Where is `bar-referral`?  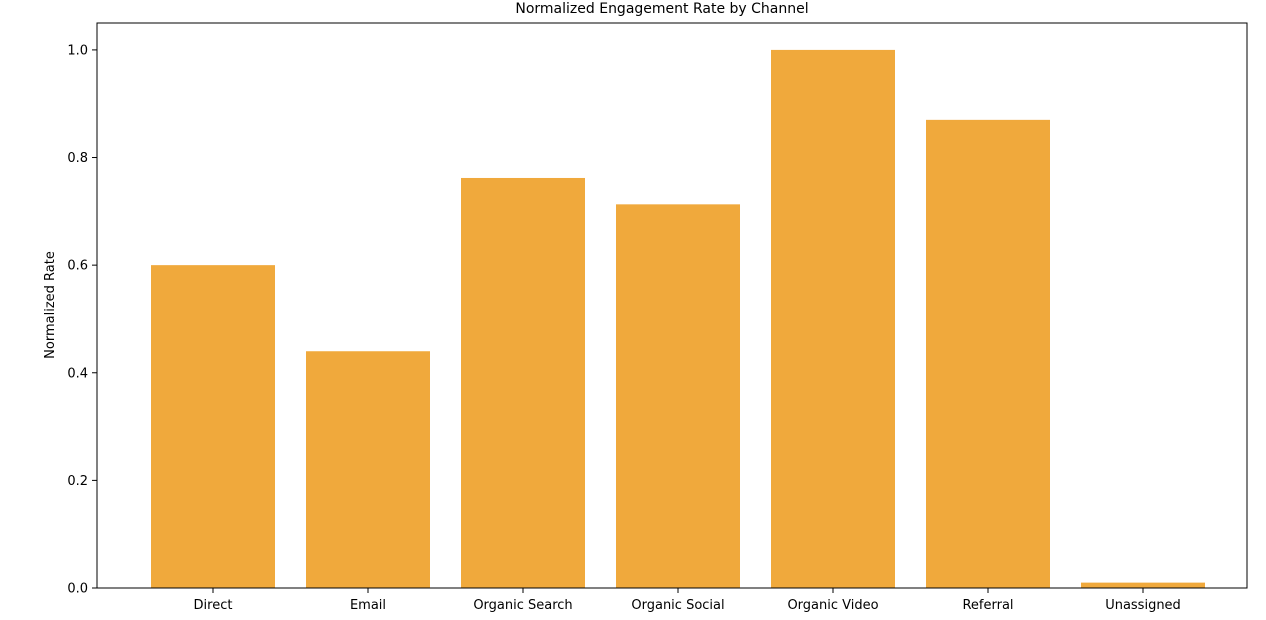 bar-referral is located at coordinates (988, 353).